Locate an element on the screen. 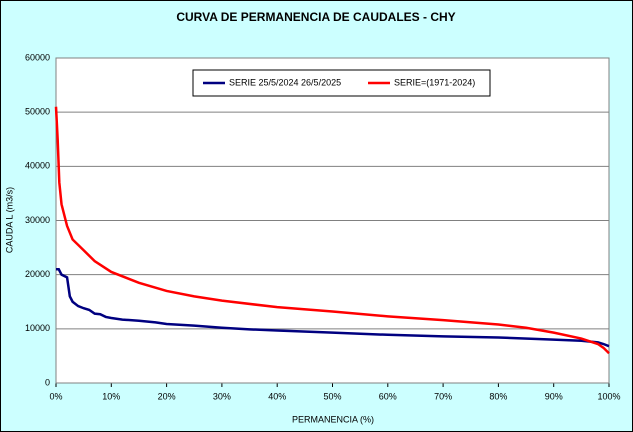 The height and width of the screenshot is (432, 633). y-axis-label: CAUDA L (m3/s) is located at coordinates (9, 220).